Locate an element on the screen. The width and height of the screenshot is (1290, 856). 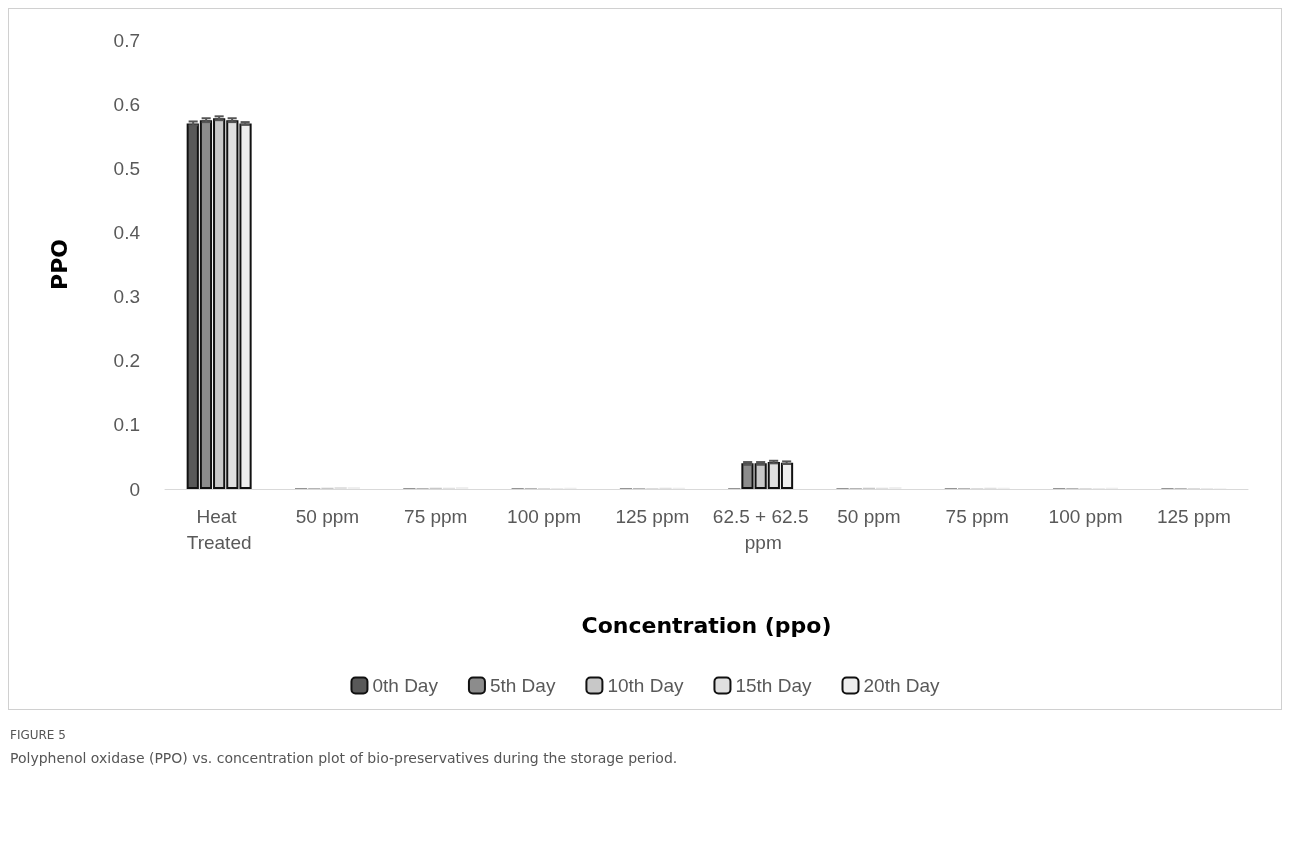
legend-label: 0th Day is located at coordinates (405, 685).